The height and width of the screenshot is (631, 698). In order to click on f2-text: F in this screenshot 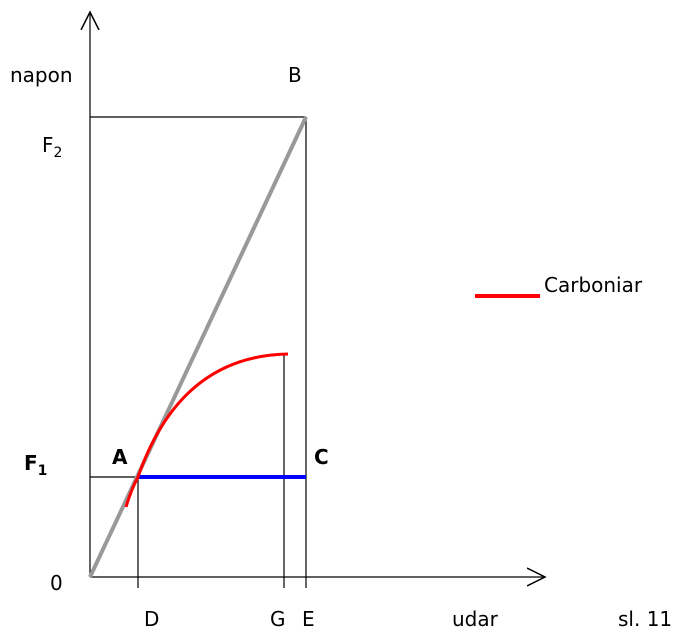, I will do `click(48, 145)`.